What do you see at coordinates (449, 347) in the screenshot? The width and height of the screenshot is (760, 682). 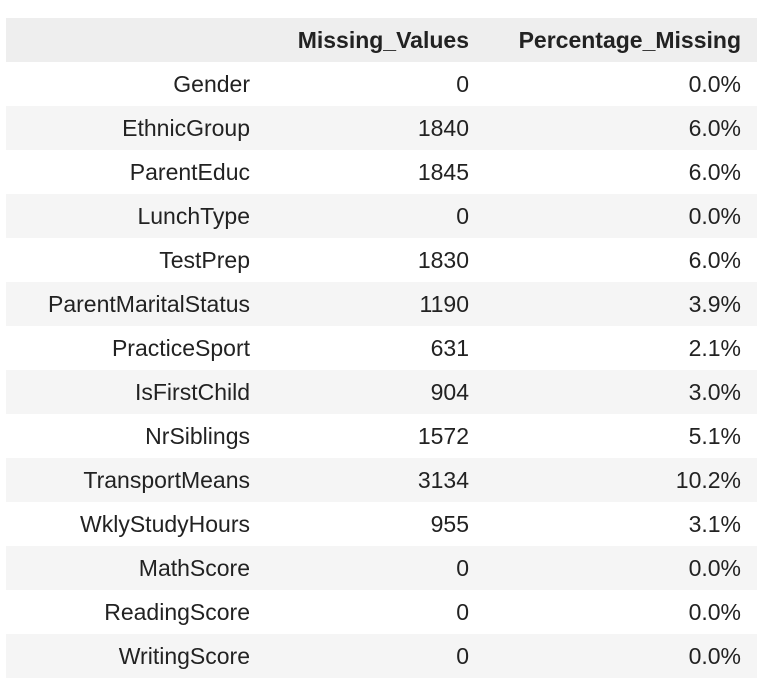 I see `missing-values-cell: 631` at bounding box center [449, 347].